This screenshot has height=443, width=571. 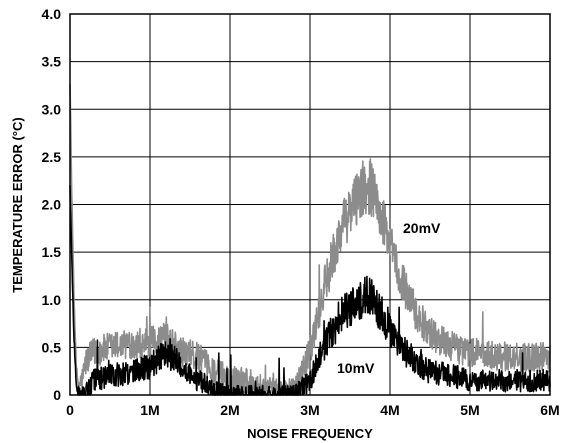 What do you see at coordinates (149, 410) in the screenshot?
I see `x-tick-label: 1M` at bounding box center [149, 410].